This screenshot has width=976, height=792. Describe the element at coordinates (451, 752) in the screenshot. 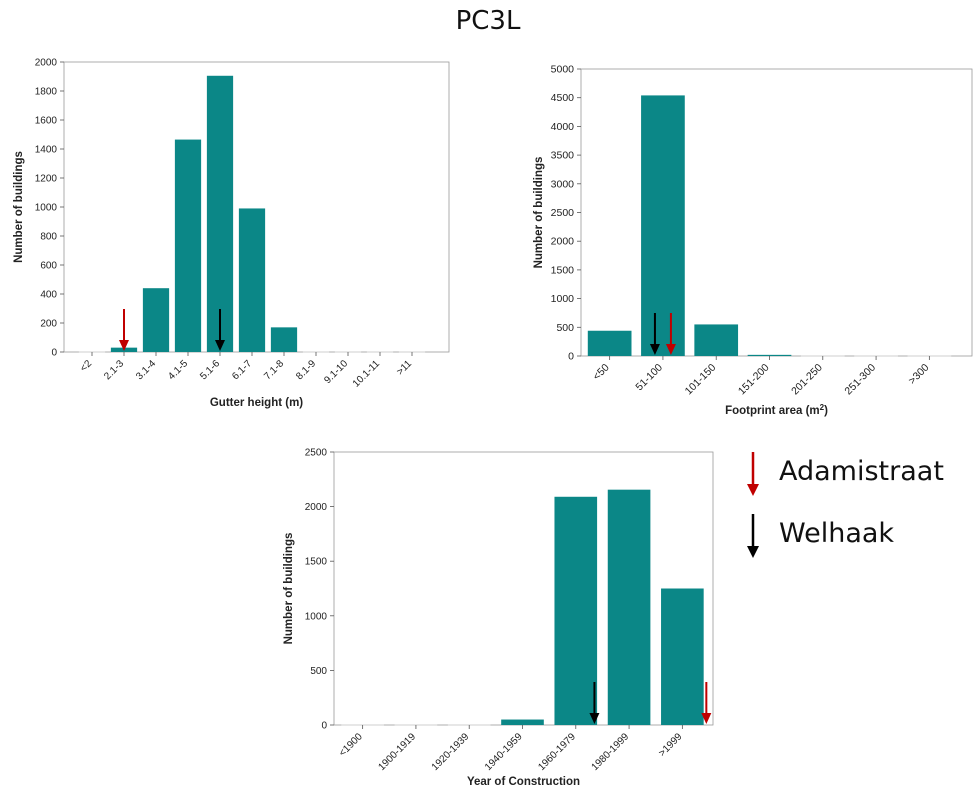

I see `x-tick-label: 1920-1939` at that location.